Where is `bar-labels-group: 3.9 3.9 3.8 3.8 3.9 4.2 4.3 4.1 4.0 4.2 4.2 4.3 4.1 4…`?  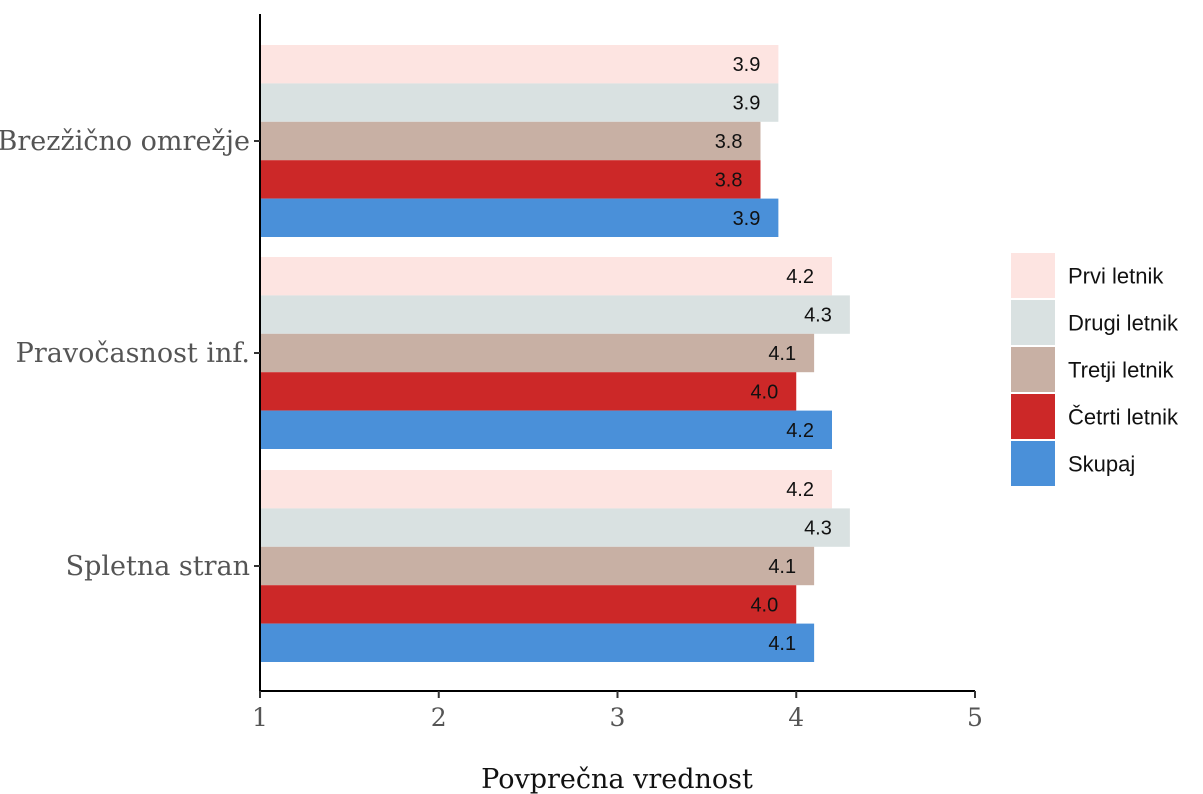 bar-labels-group: 3.9 3.9 3.8 3.8 3.9 4.2 4.3 4.1 4.0 4.2 4.2 4.3 4.1 4… is located at coordinates (773, 354).